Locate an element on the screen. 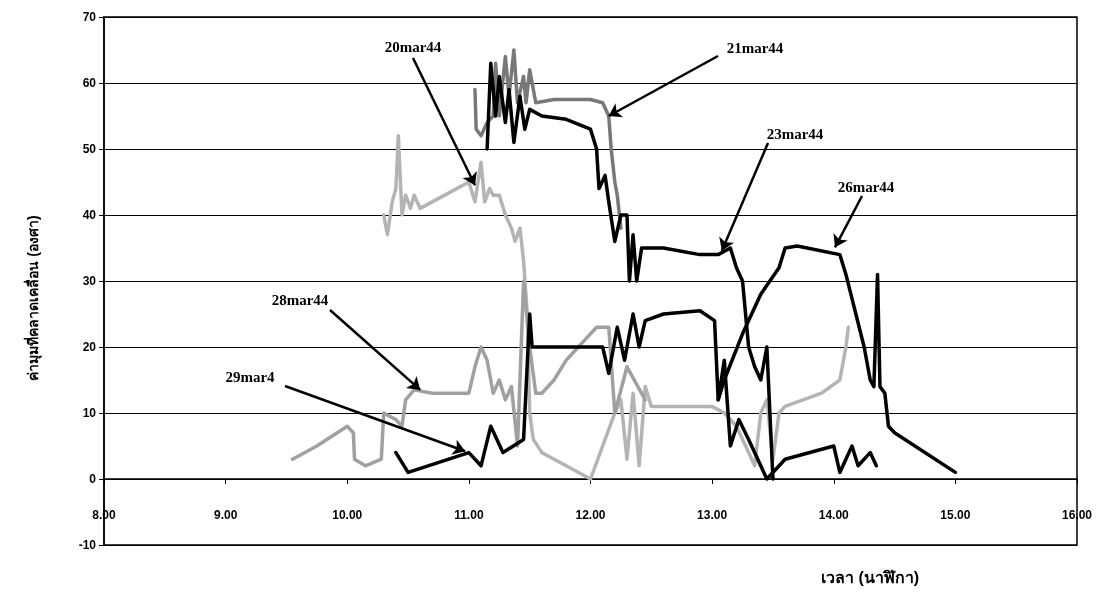 This screenshot has height=596, width=1105. y-tick-label: 40 is located at coordinates (89, 215).